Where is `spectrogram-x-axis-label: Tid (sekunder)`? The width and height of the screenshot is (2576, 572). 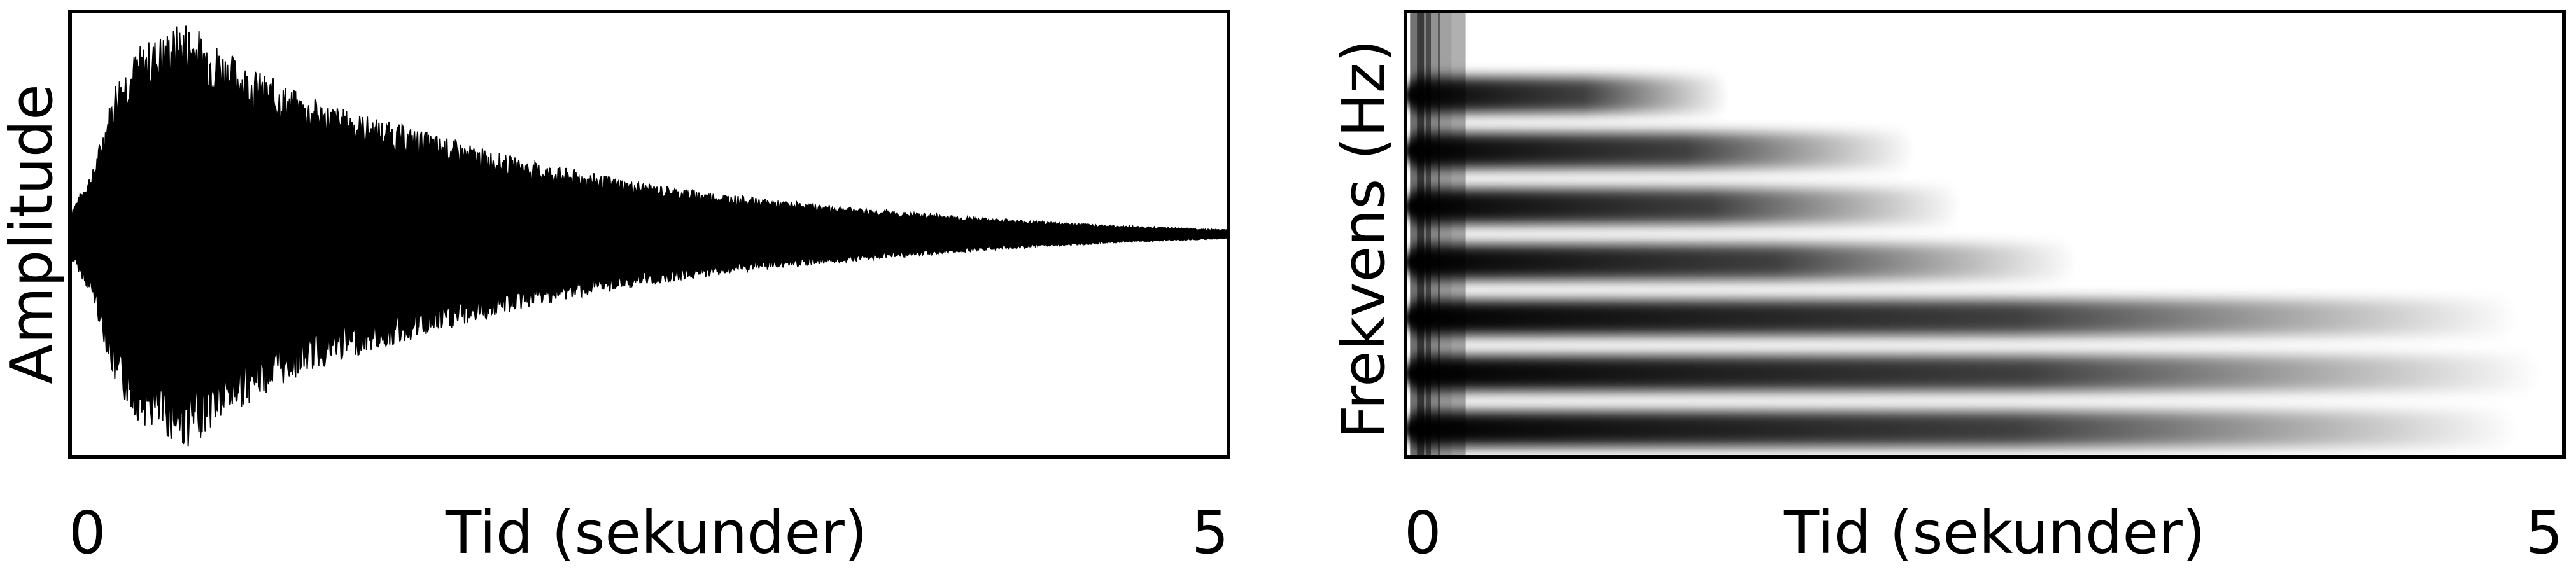
spectrogram-x-axis-label: Tid (sekunder) is located at coordinates (1995, 533).